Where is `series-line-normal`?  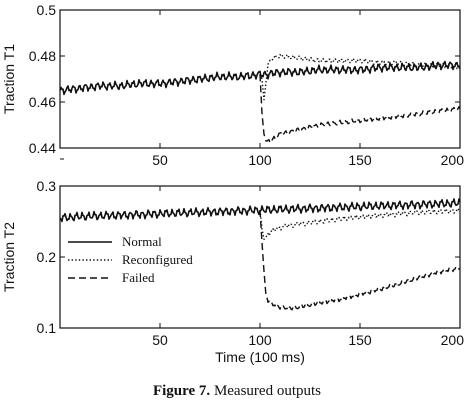 series-line-normal is located at coordinates (260, 78).